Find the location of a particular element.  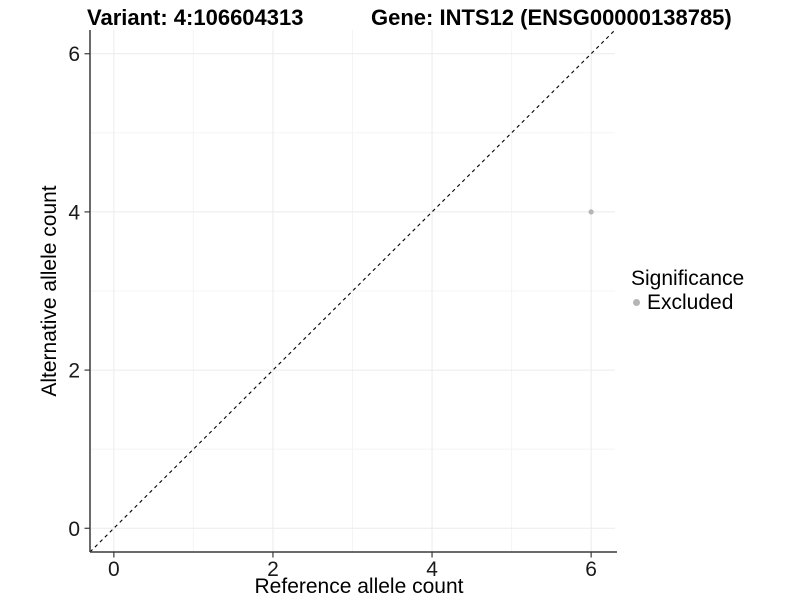

x-tick-label: 2 is located at coordinates (273, 569).